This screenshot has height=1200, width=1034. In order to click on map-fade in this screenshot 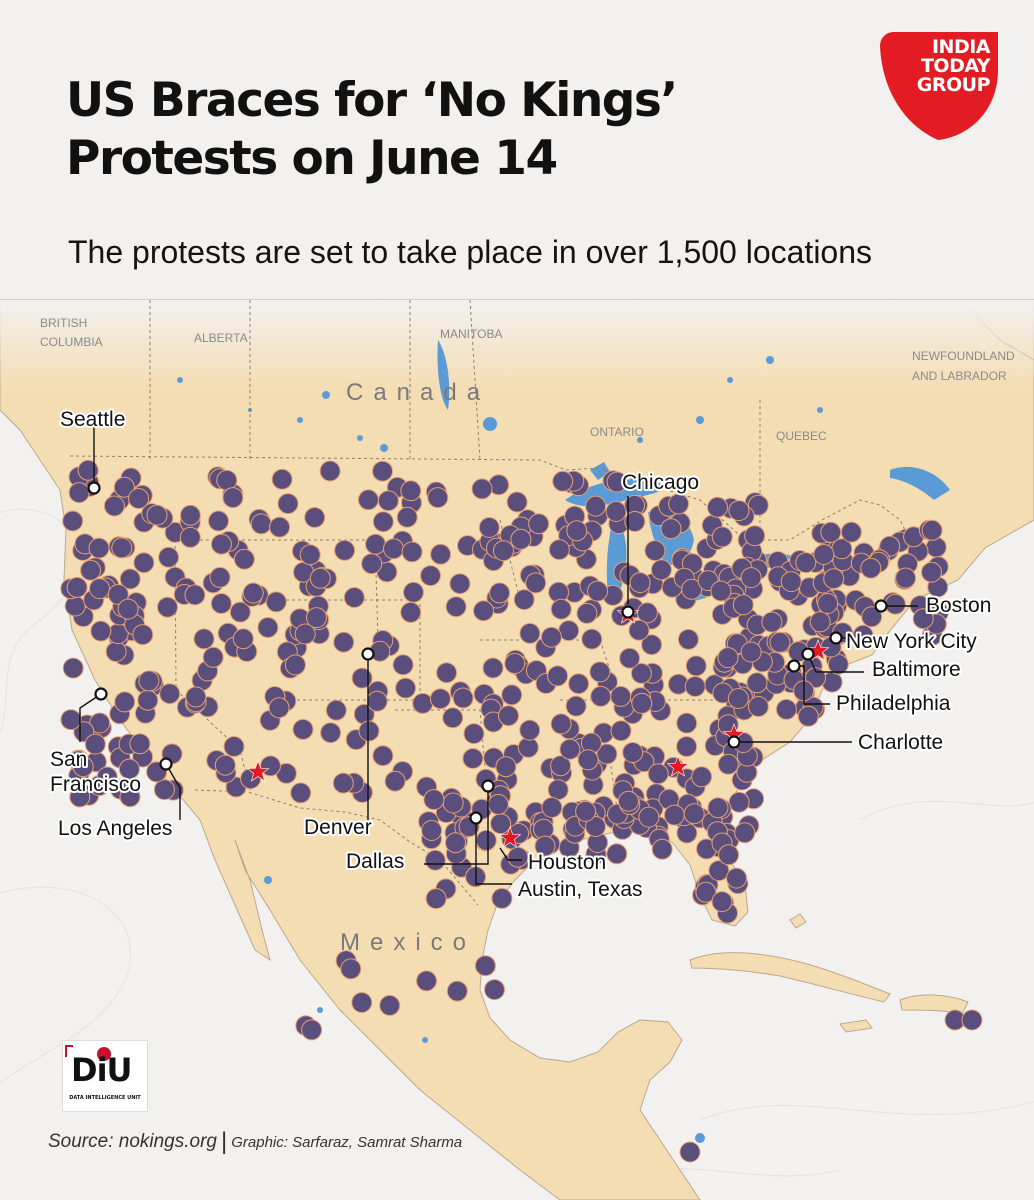, I will do `click(517, 380)`.